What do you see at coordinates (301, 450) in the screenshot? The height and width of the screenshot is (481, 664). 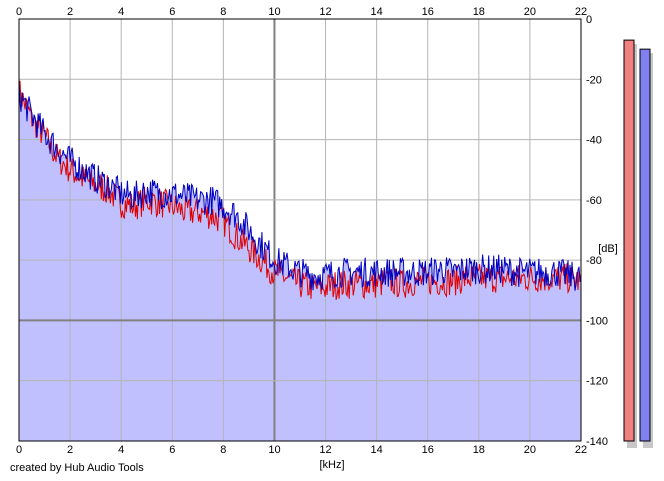 I see `x-tick-labels-bottom: 0 2 4 6 8 10 12 14 16 18 20 22` at bounding box center [301, 450].